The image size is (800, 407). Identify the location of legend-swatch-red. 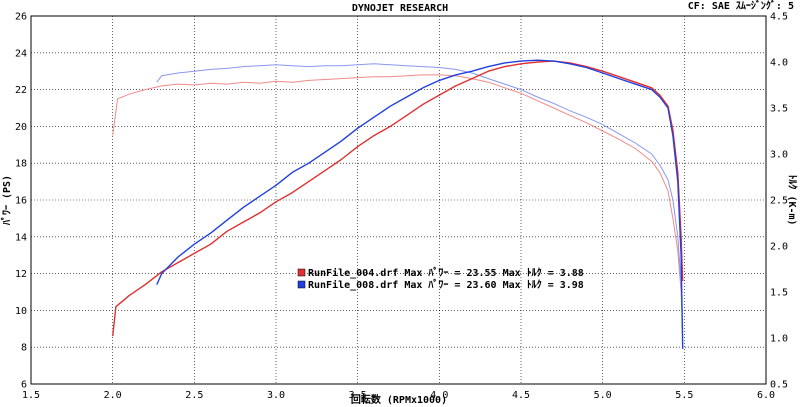
(301, 272).